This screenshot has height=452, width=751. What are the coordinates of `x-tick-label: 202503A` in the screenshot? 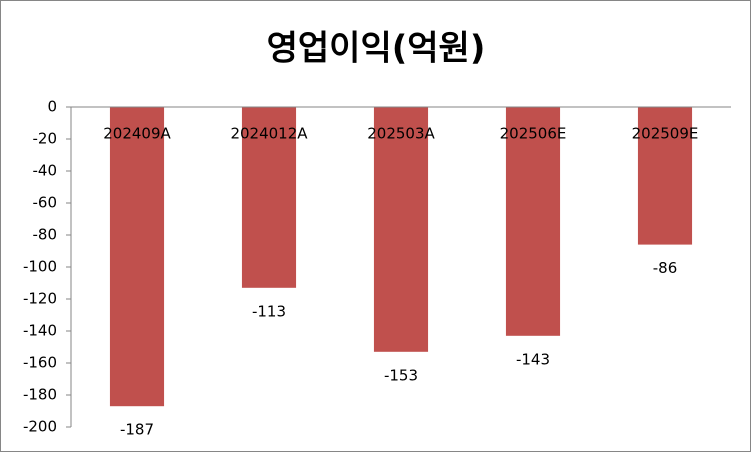 It's located at (401, 134).